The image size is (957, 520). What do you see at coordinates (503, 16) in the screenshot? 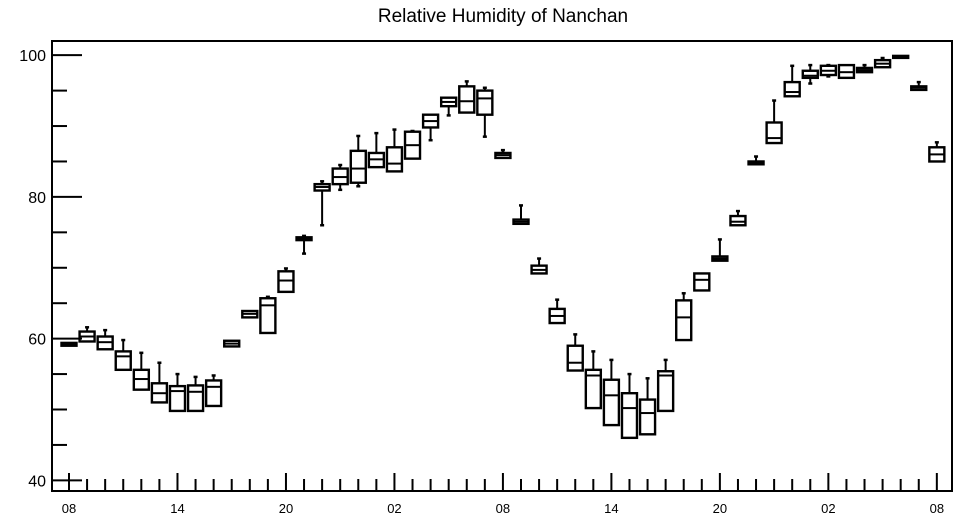
I see `chart-title: Relative Humidity of Nanchan` at bounding box center [503, 16].